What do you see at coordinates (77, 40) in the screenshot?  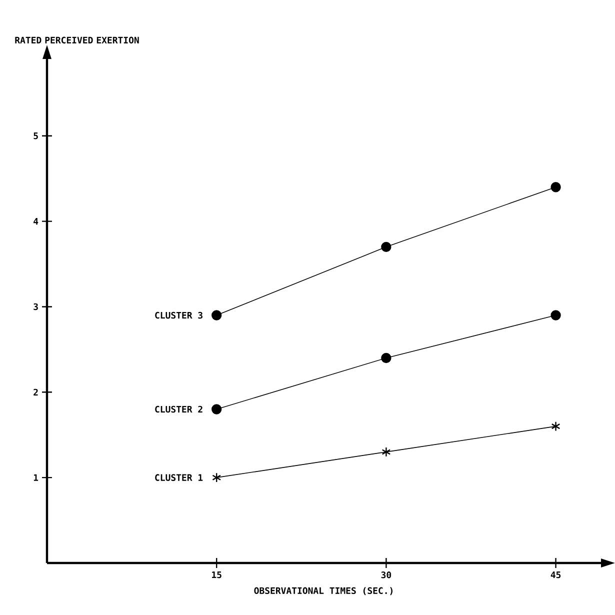 I see `y-axis-title: RATED PERCEIVED EXERTION` at bounding box center [77, 40].